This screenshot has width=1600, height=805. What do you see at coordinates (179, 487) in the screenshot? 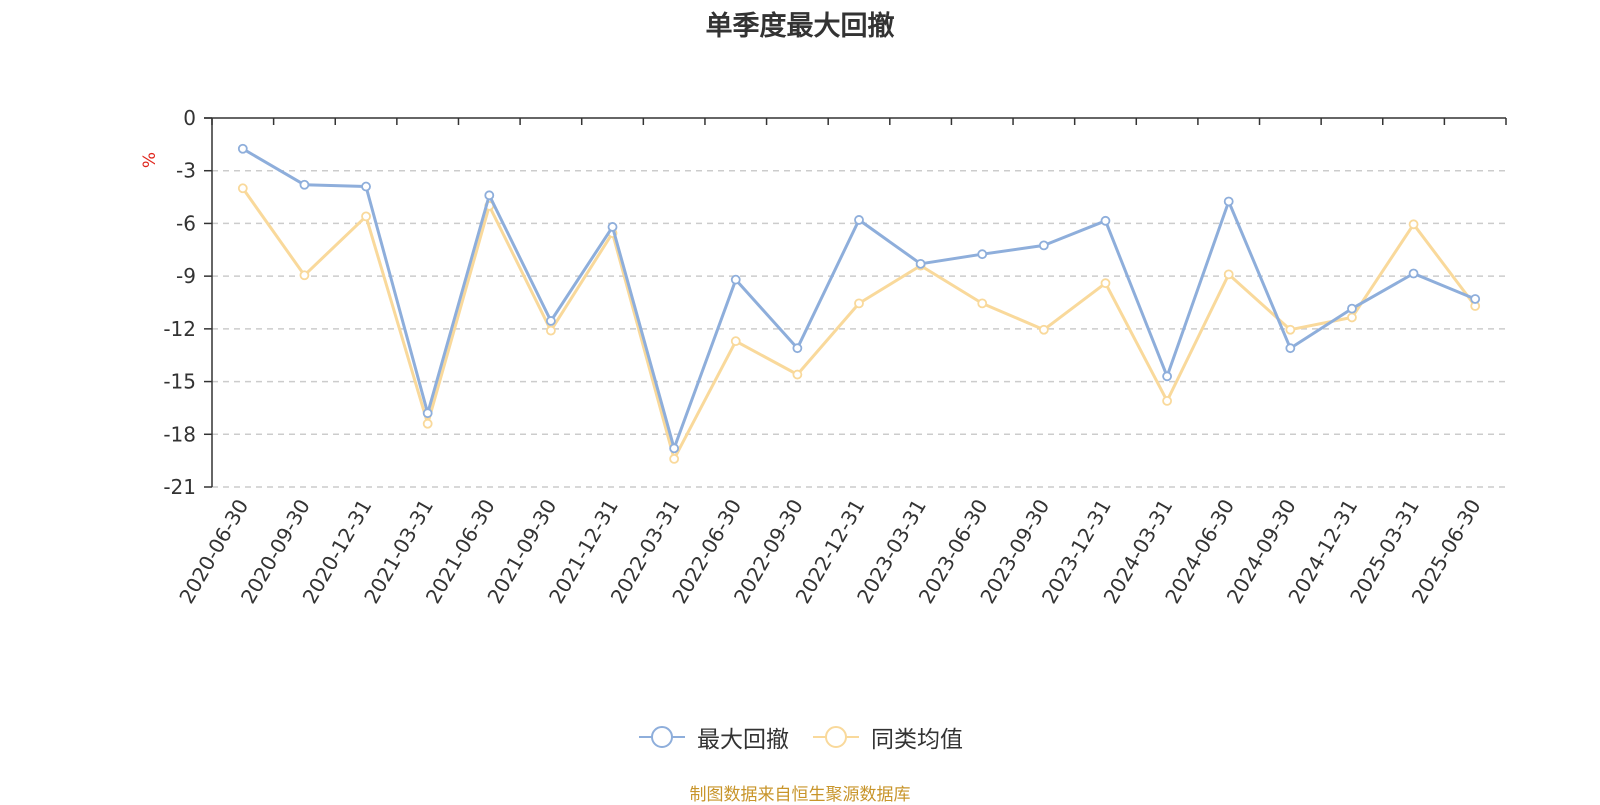
I see `y-tick-label: -21` at bounding box center [179, 487].